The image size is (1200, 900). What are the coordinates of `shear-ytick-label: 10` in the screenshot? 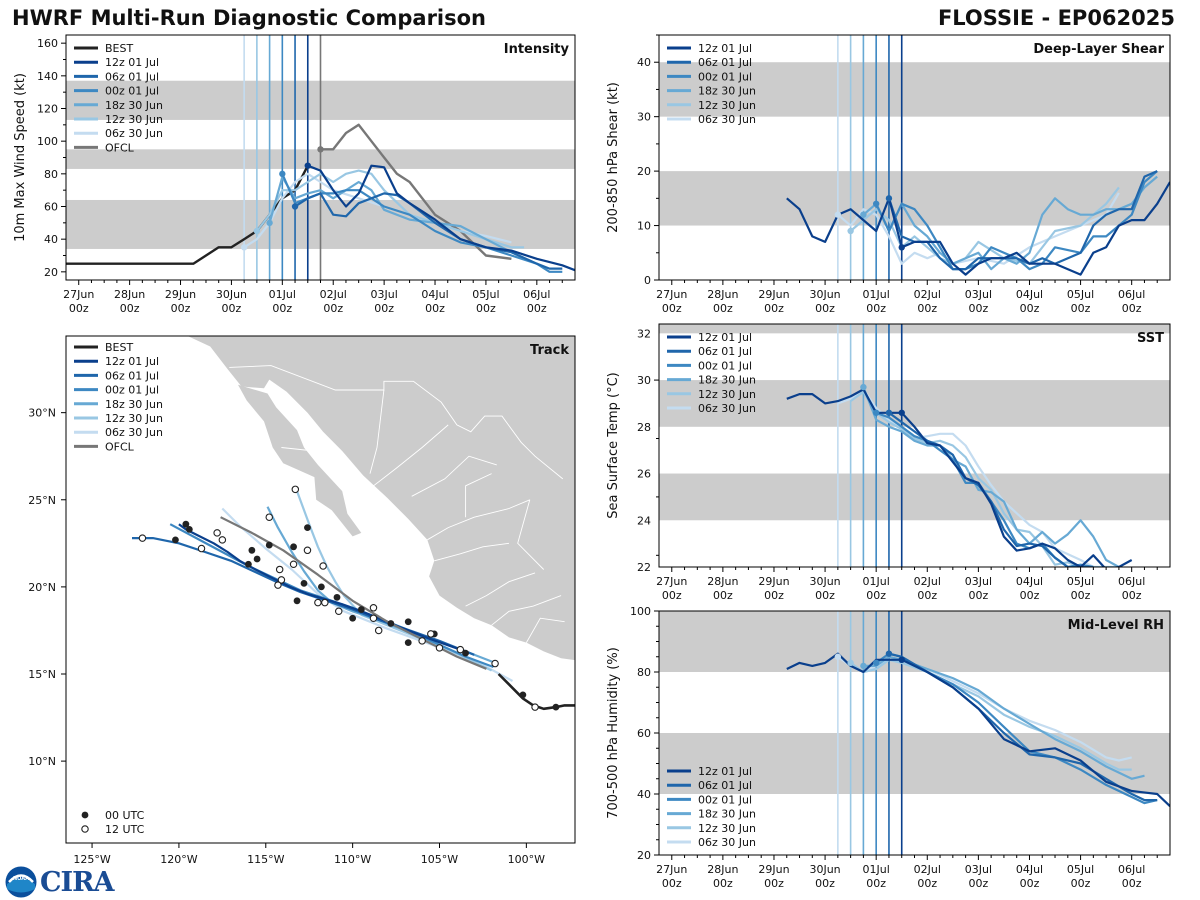 It's located at (644, 226).